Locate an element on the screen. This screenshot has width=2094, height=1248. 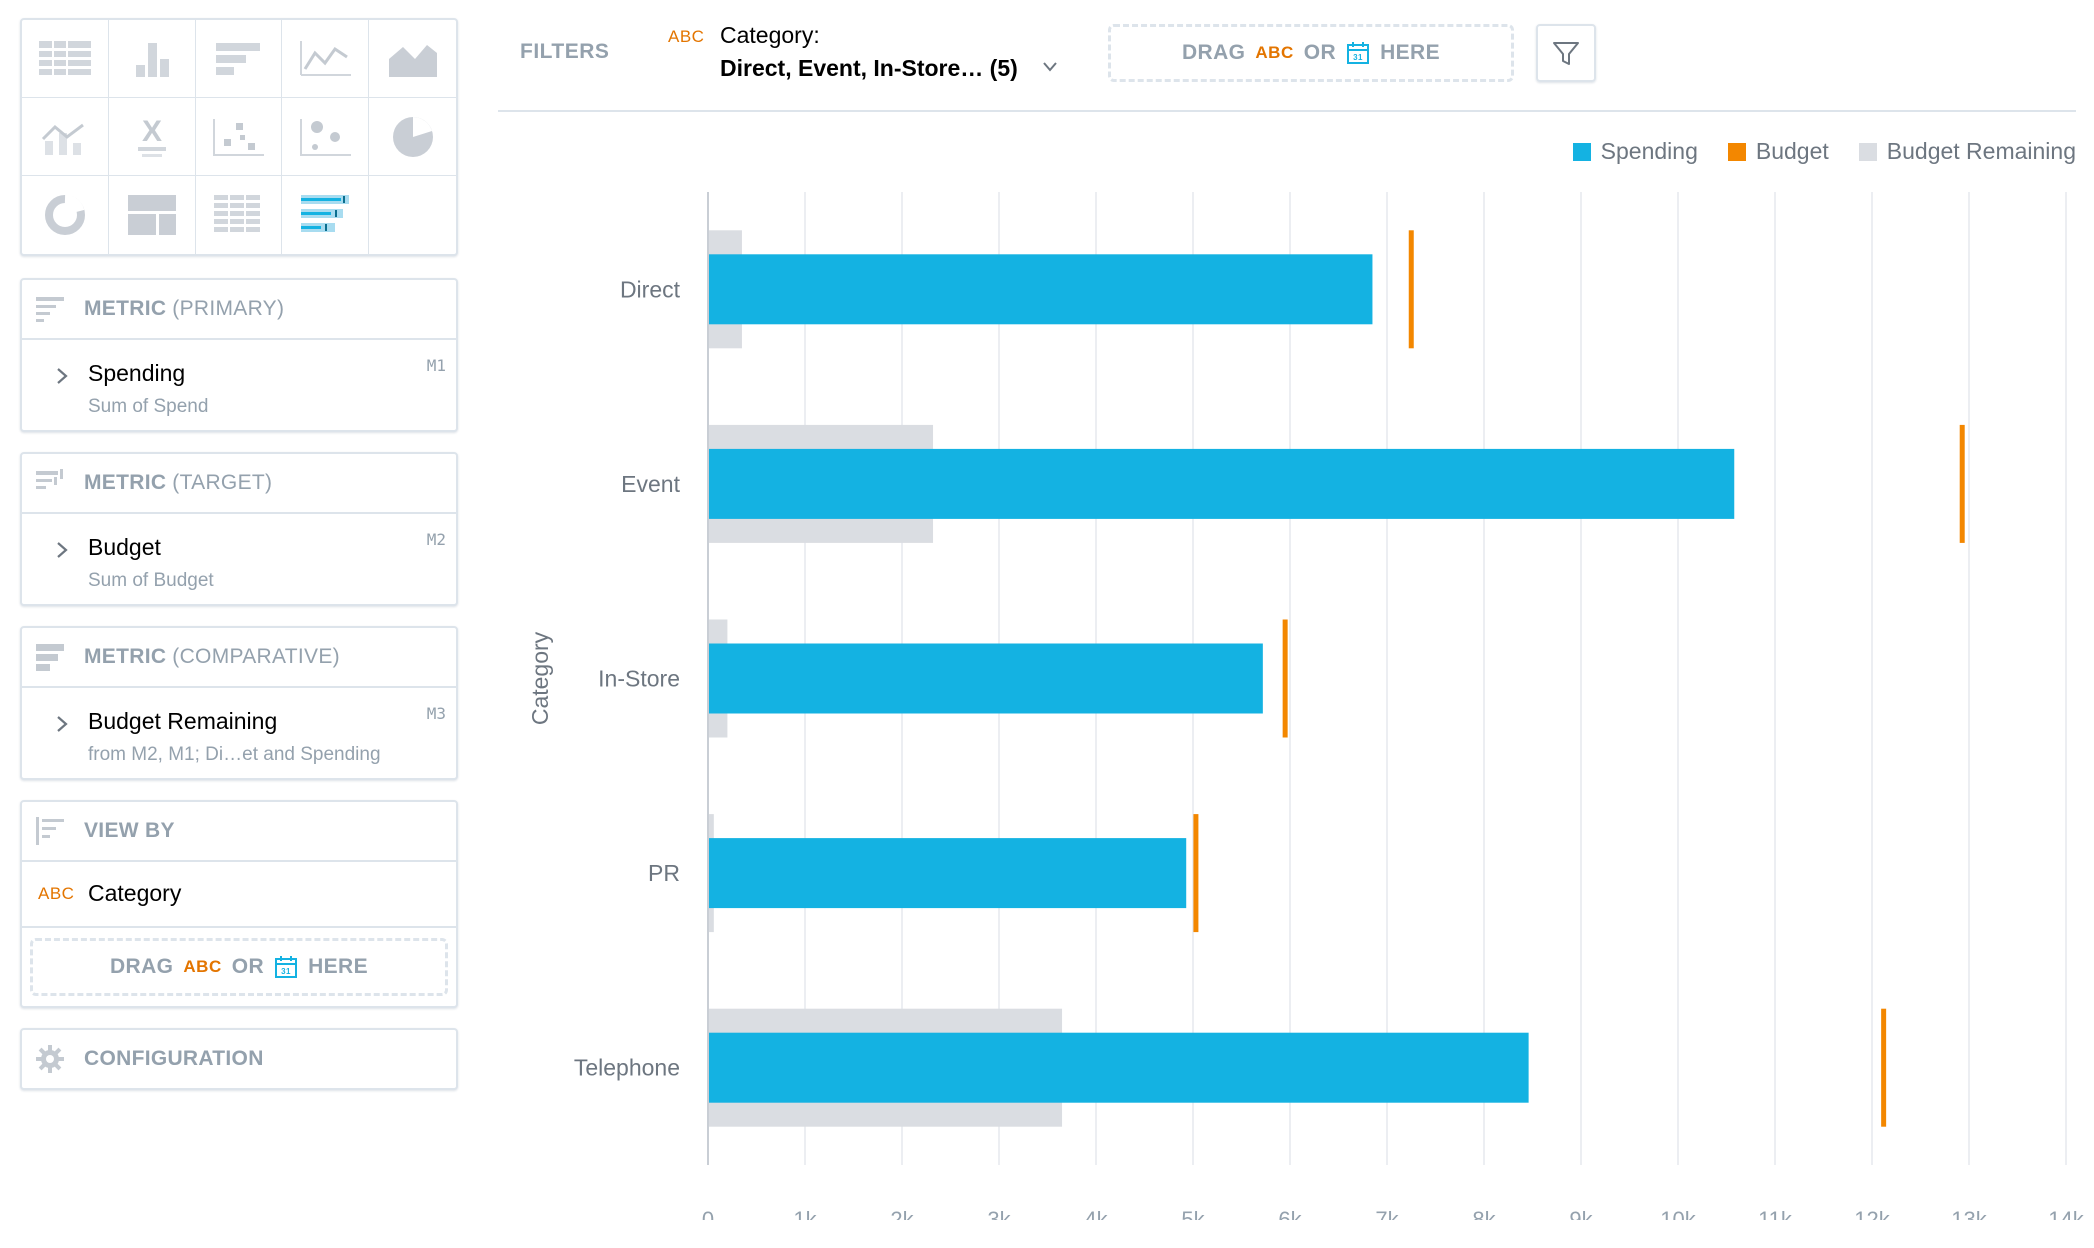
viz-combo-icon is located at coordinates (65, 137).